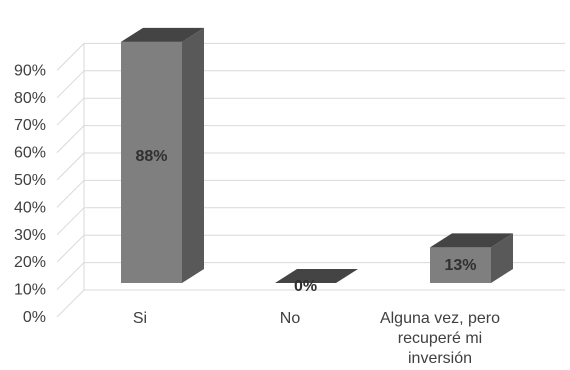 This screenshot has width=570, height=370. I want to click on data-label-1: 0%, so click(305, 286).